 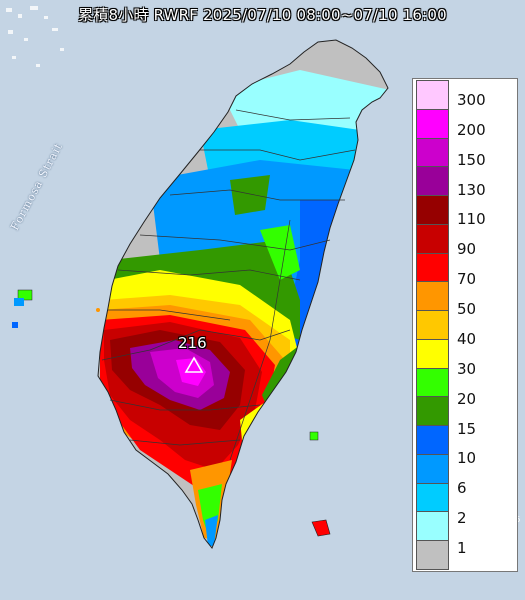 I want to click on legend-label: 40, so click(x=467, y=338).